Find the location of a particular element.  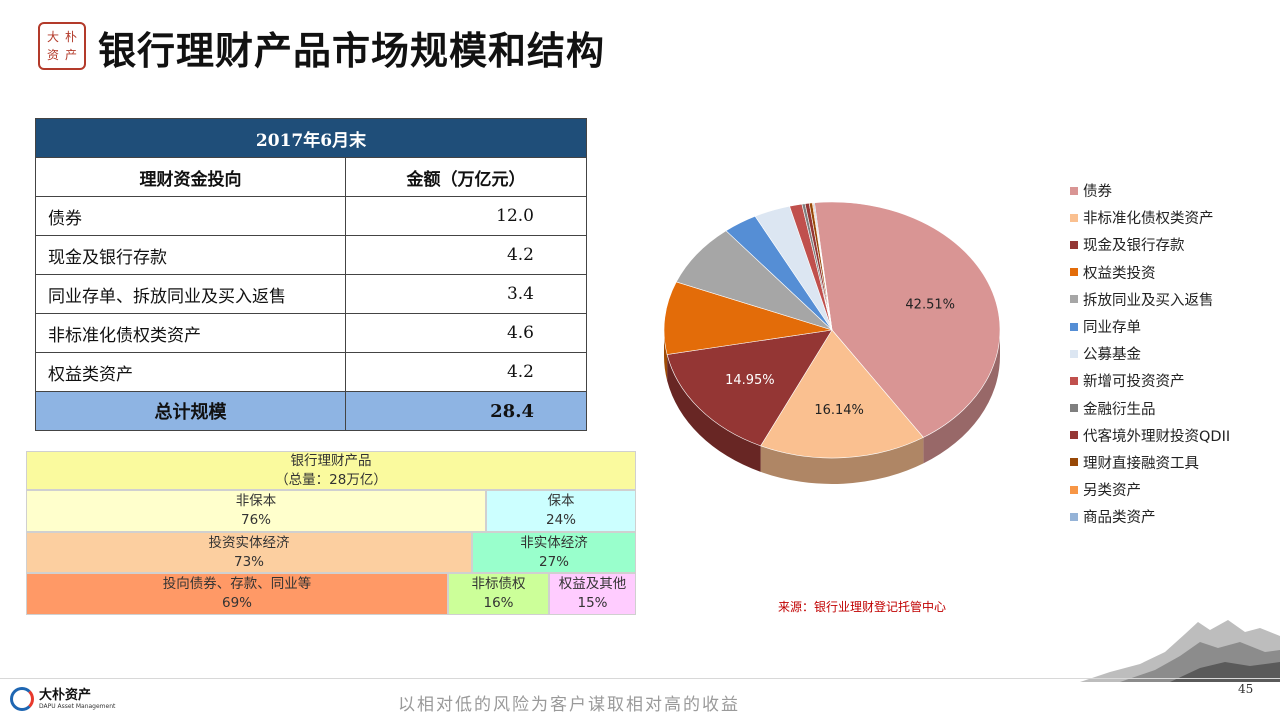

legend-item: 债券 is located at coordinates (1150, 190).